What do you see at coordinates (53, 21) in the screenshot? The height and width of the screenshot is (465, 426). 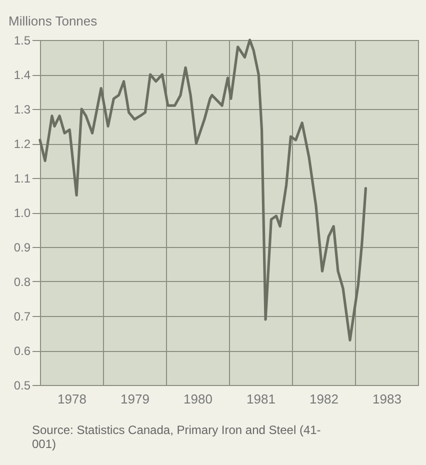 I see `y-axis-title: Millions Tonnes` at bounding box center [53, 21].